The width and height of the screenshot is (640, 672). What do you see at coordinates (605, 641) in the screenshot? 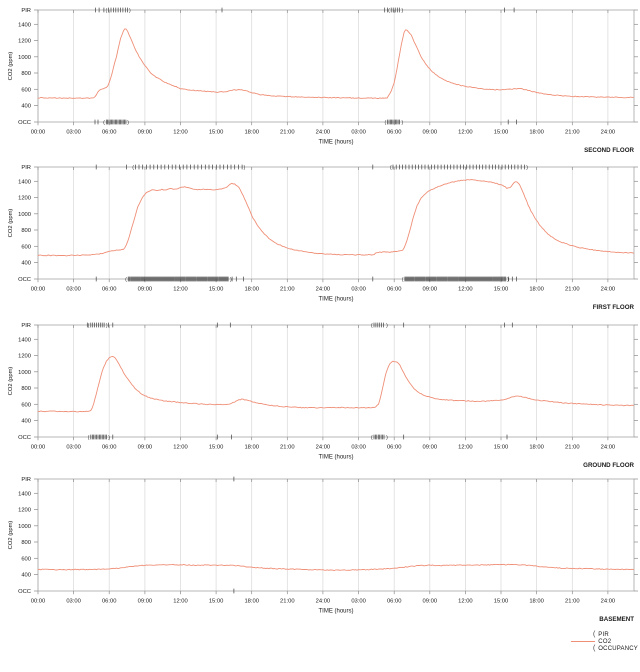
I see `legend-label: CO2` at bounding box center [605, 641].